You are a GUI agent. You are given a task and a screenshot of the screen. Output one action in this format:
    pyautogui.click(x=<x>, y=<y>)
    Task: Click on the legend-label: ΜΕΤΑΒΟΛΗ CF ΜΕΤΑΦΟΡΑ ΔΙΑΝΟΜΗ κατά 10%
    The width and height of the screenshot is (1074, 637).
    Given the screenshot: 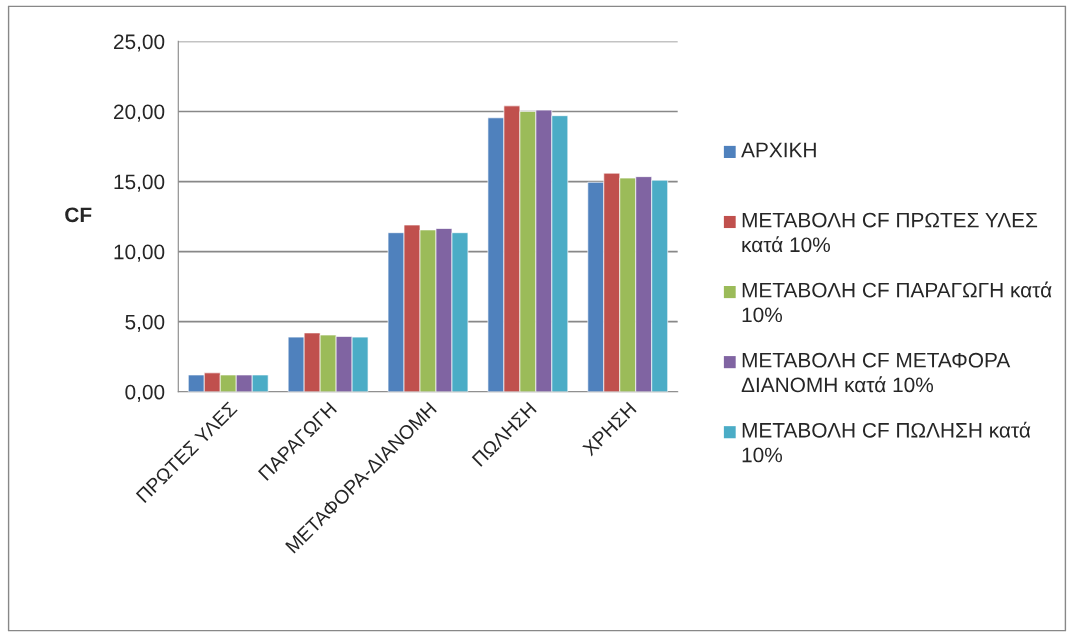 What is the action you would take?
    pyautogui.click(x=876, y=372)
    